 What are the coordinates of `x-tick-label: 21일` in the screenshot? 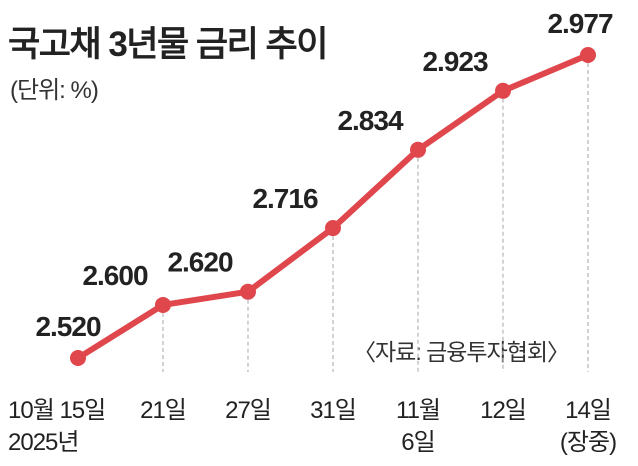 It's located at (163, 410).